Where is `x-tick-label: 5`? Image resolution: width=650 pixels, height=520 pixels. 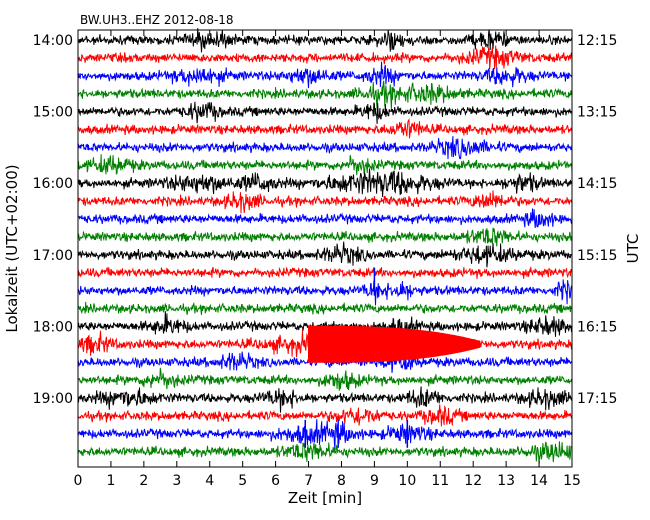
x-tick-label: 5 is located at coordinates (242, 481).